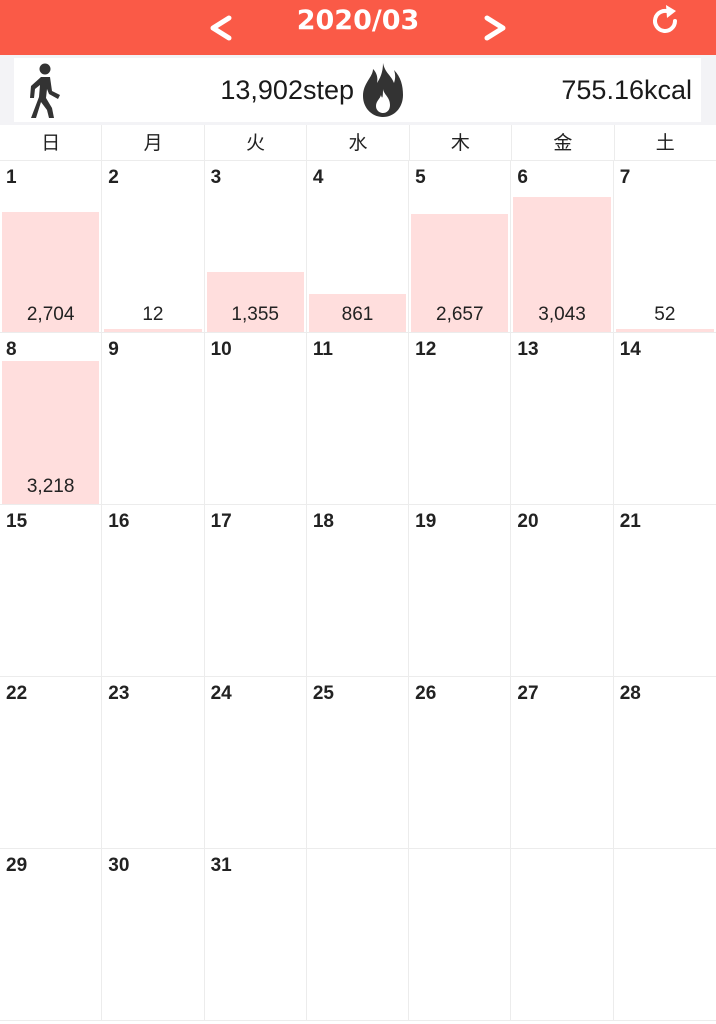  I want to click on total-steps: 13,902step, so click(287, 90).